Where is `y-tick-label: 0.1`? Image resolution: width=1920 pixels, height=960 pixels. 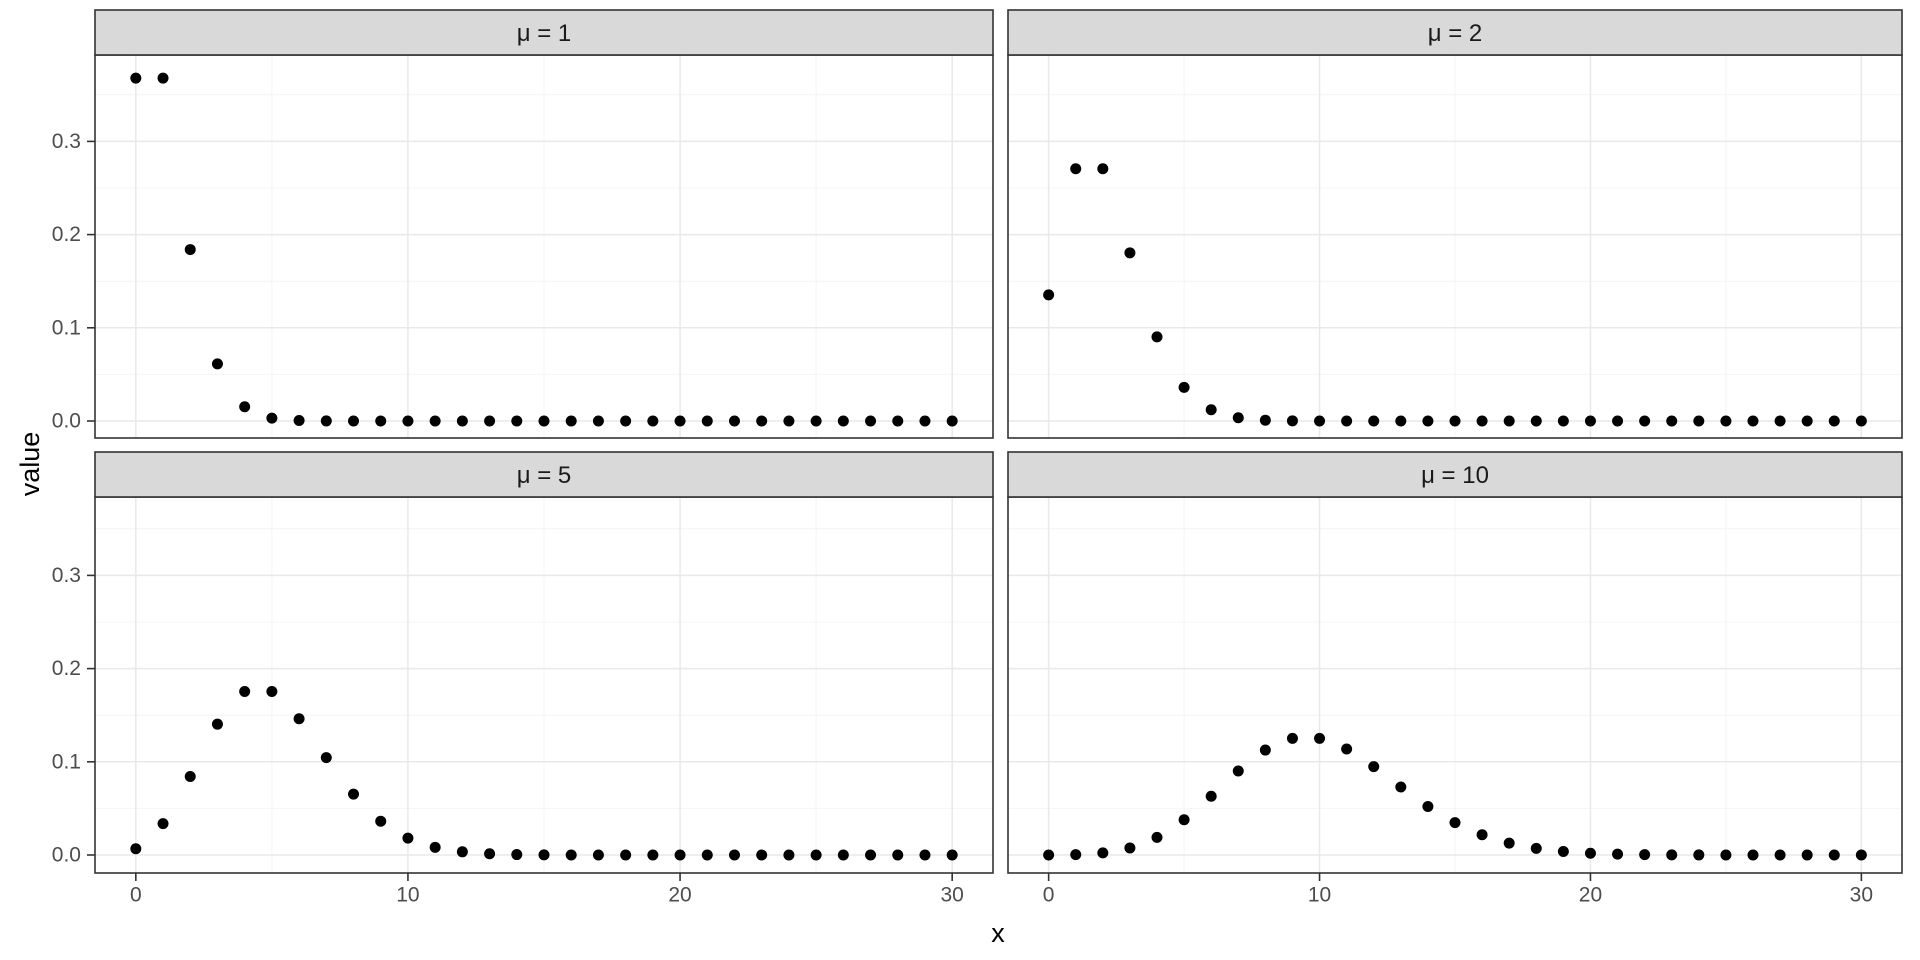
y-tick-label: 0.1 is located at coordinates (66, 327).